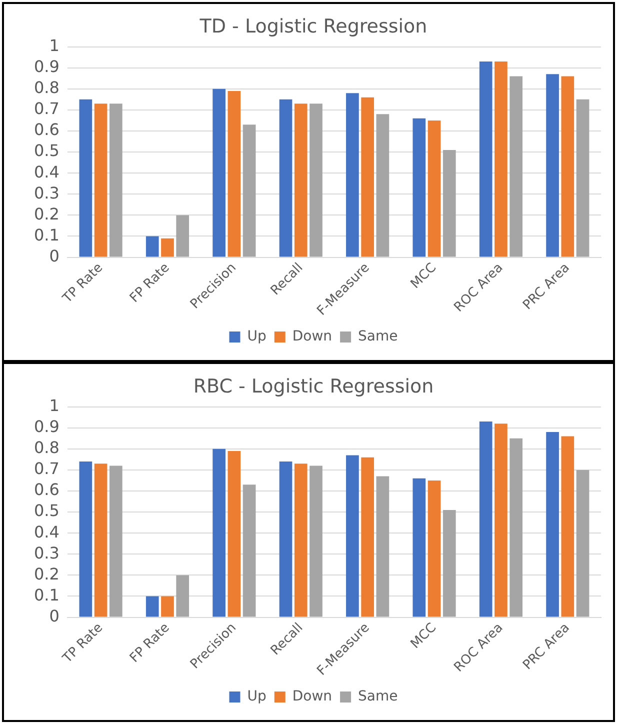 This screenshot has width=617, height=724. Describe the element at coordinates (313, 386) in the screenshot. I see `chart-title: RBC - Logistic Regression` at that location.